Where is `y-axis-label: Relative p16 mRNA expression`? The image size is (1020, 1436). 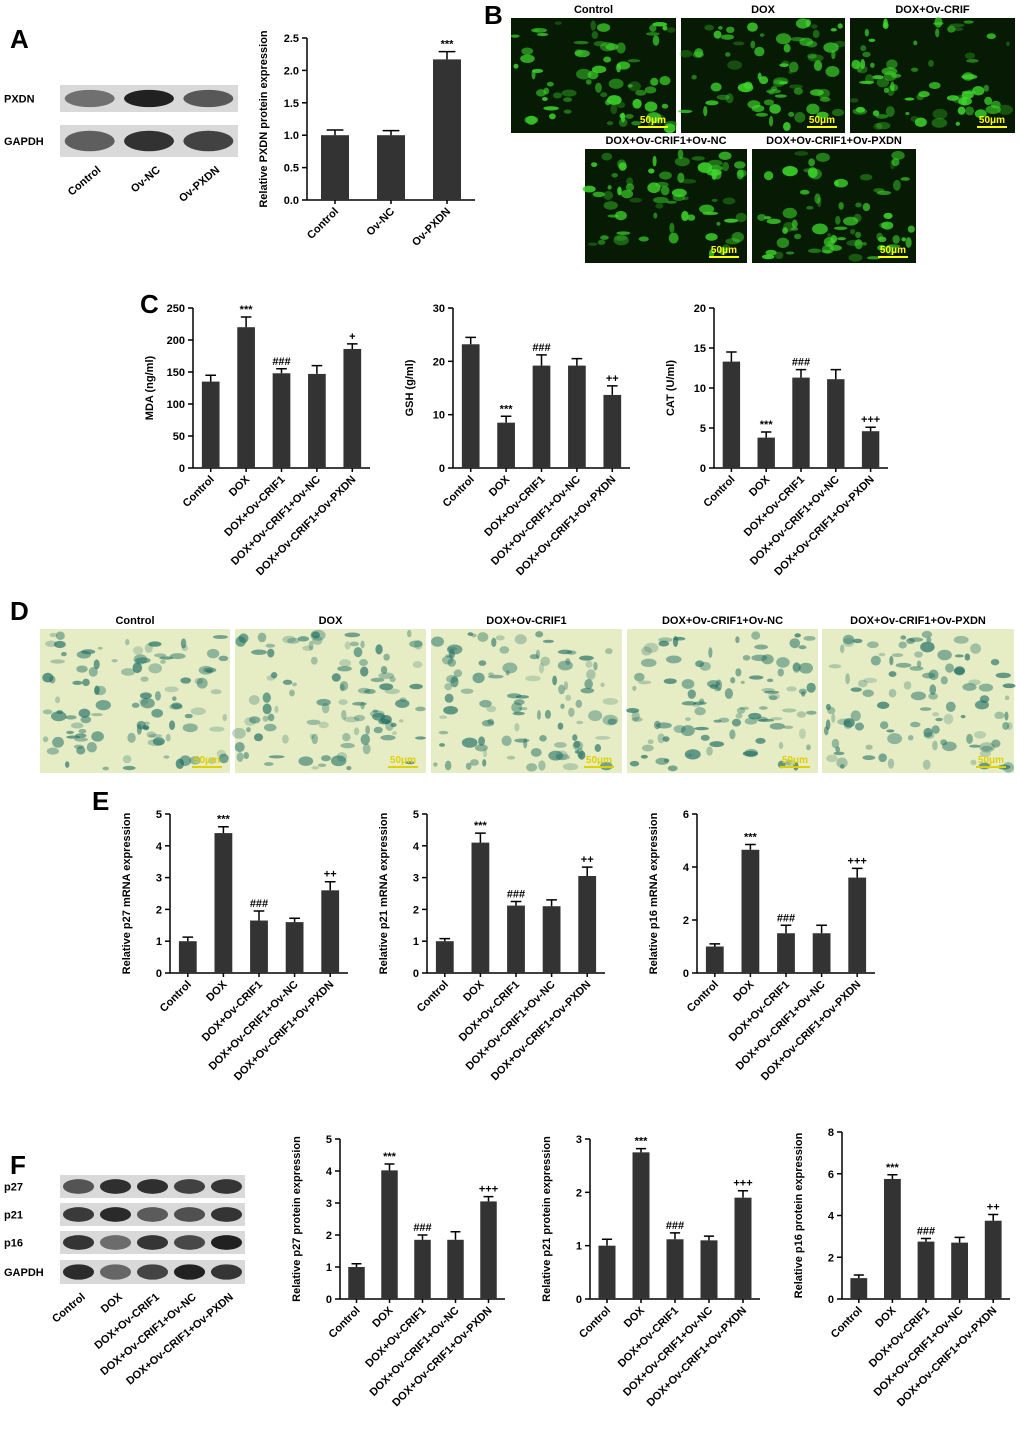 y-axis-label: Relative p16 mRNA expression is located at coordinates (654, 893).